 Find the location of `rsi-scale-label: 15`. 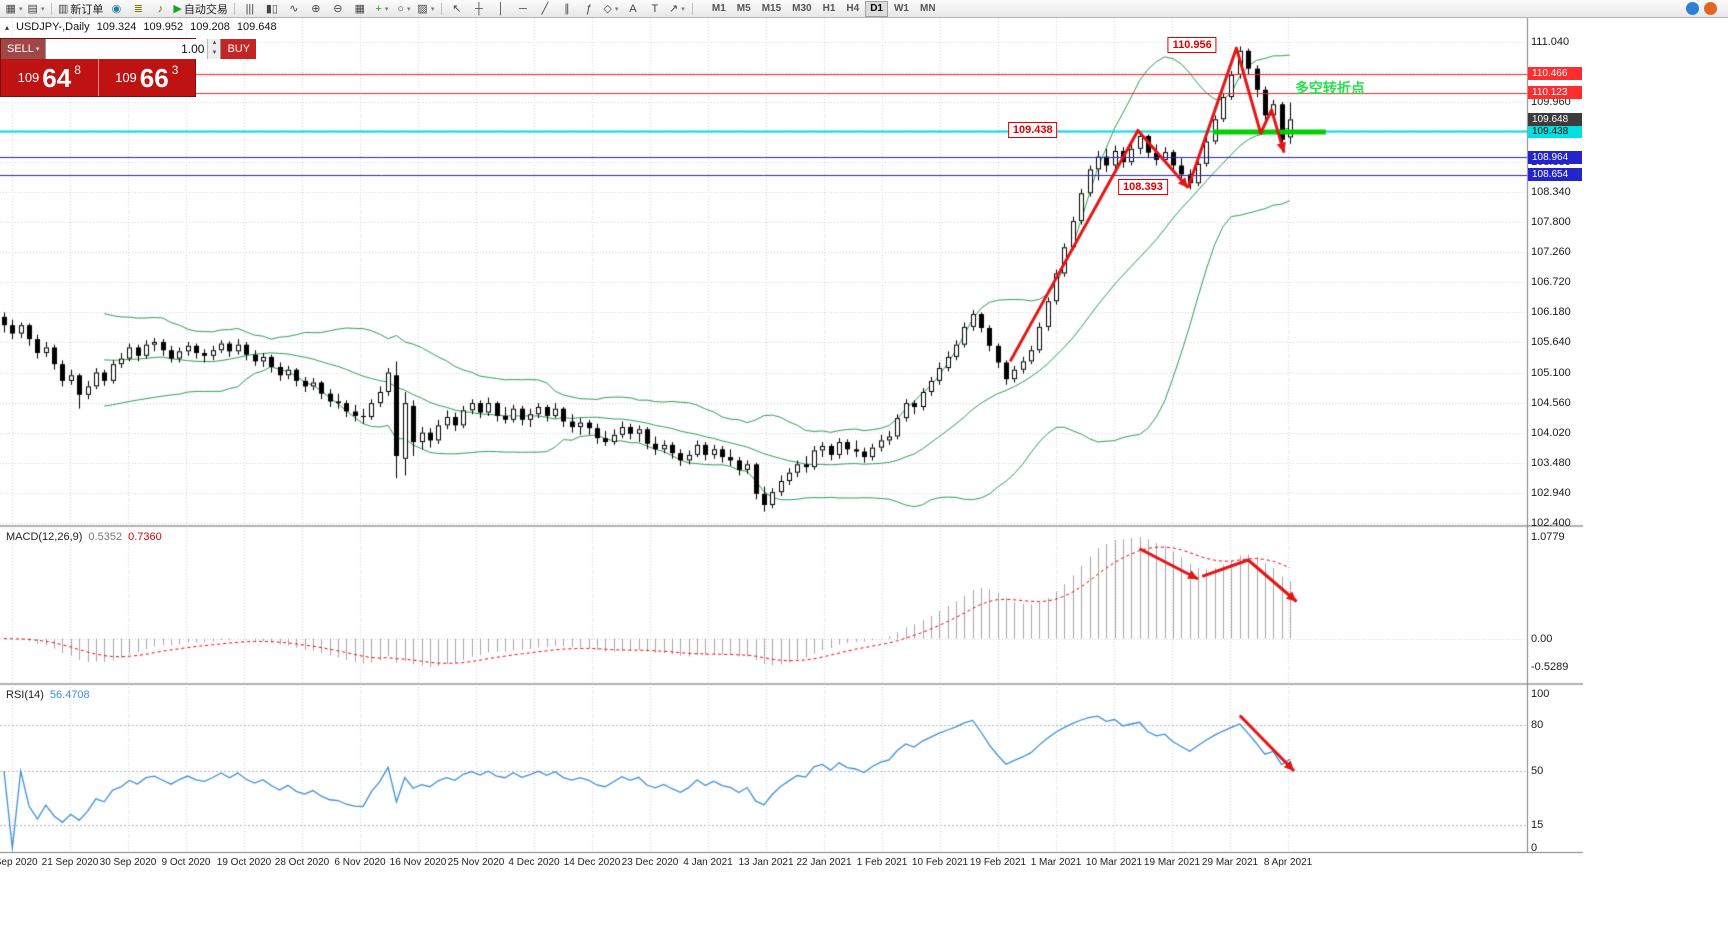

rsi-scale-label: 15 is located at coordinates (1537, 824).